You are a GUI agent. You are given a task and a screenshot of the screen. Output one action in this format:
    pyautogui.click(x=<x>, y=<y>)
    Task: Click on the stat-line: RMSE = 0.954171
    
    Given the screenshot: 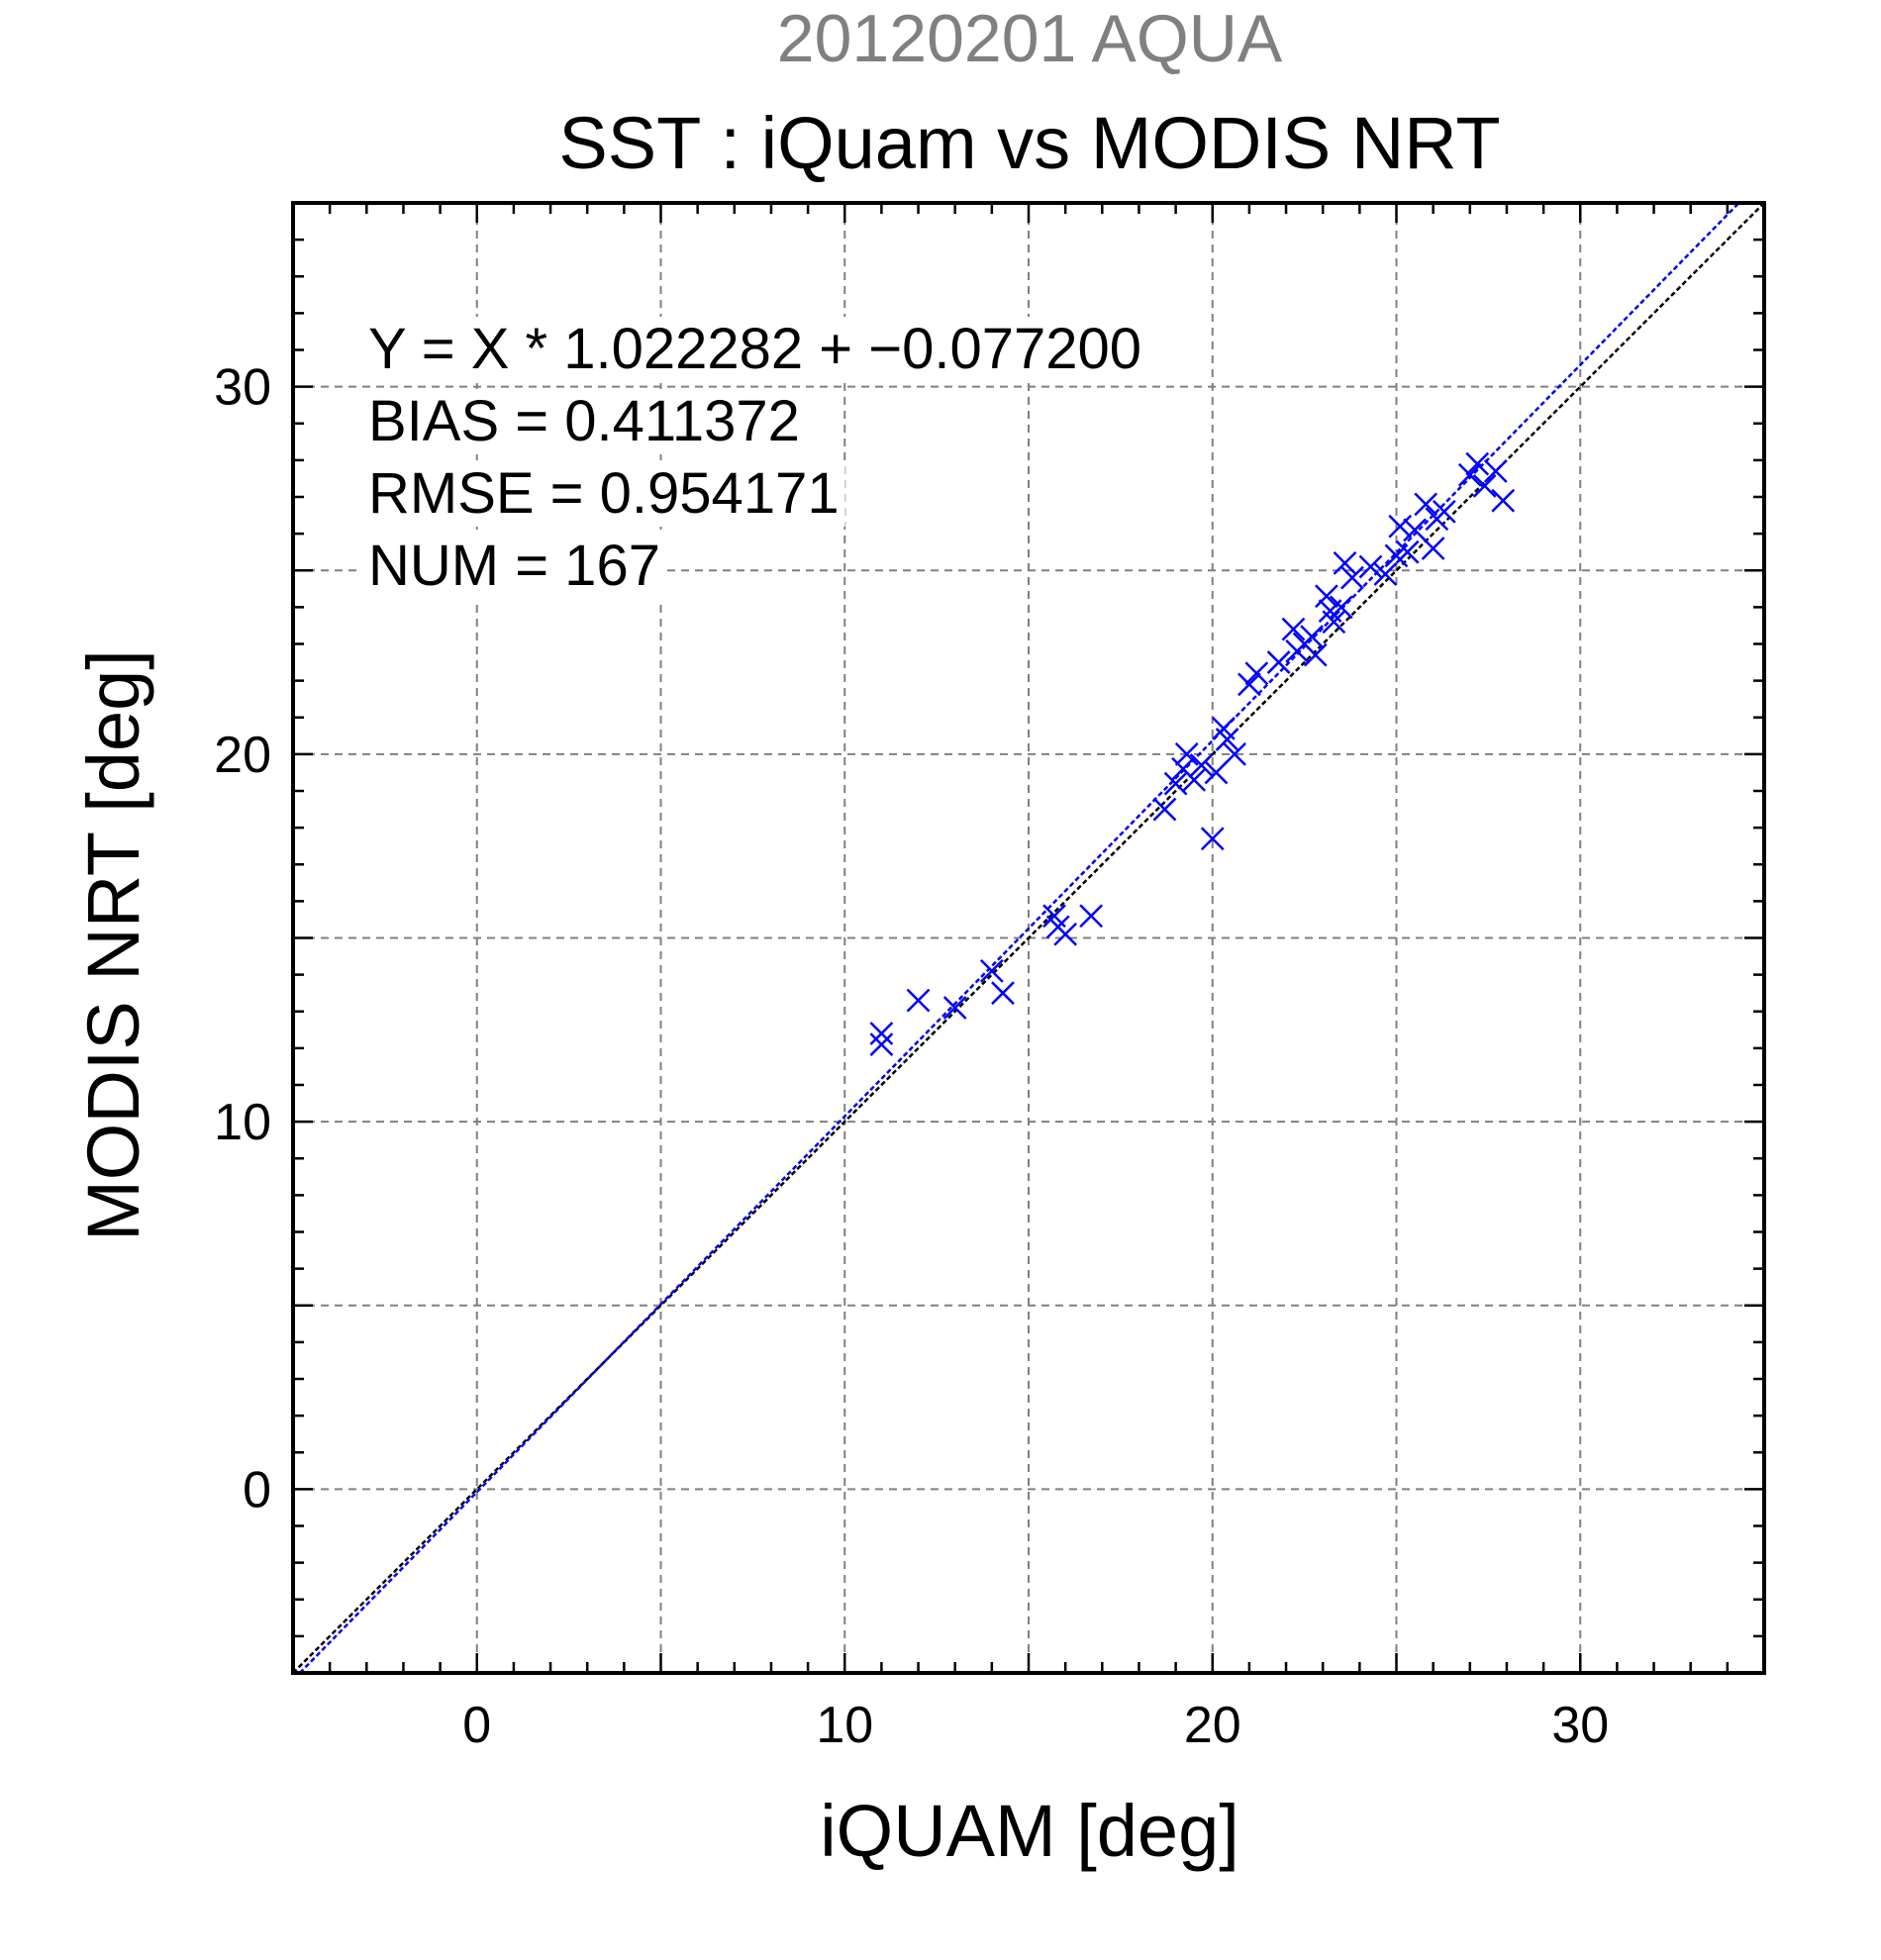 What is the action you would take?
    pyautogui.click(x=604, y=493)
    